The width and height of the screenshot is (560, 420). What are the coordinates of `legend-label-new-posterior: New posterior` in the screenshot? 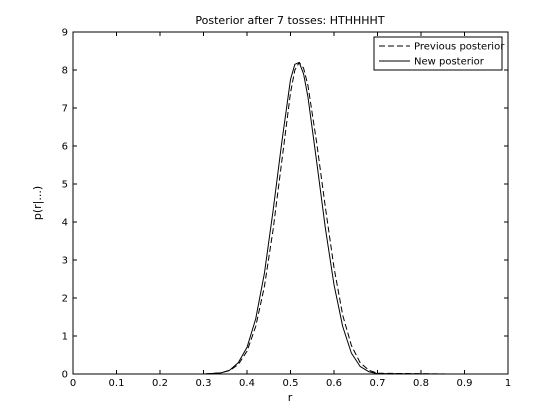 It's located at (449, 62).